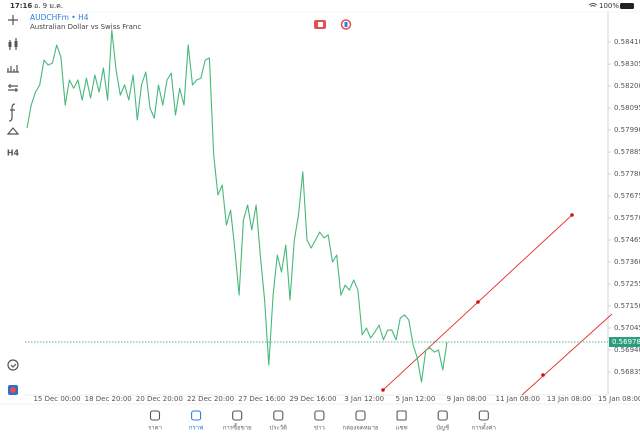  I want to click on y-tick-label: 0.58305, so click(627, 64).